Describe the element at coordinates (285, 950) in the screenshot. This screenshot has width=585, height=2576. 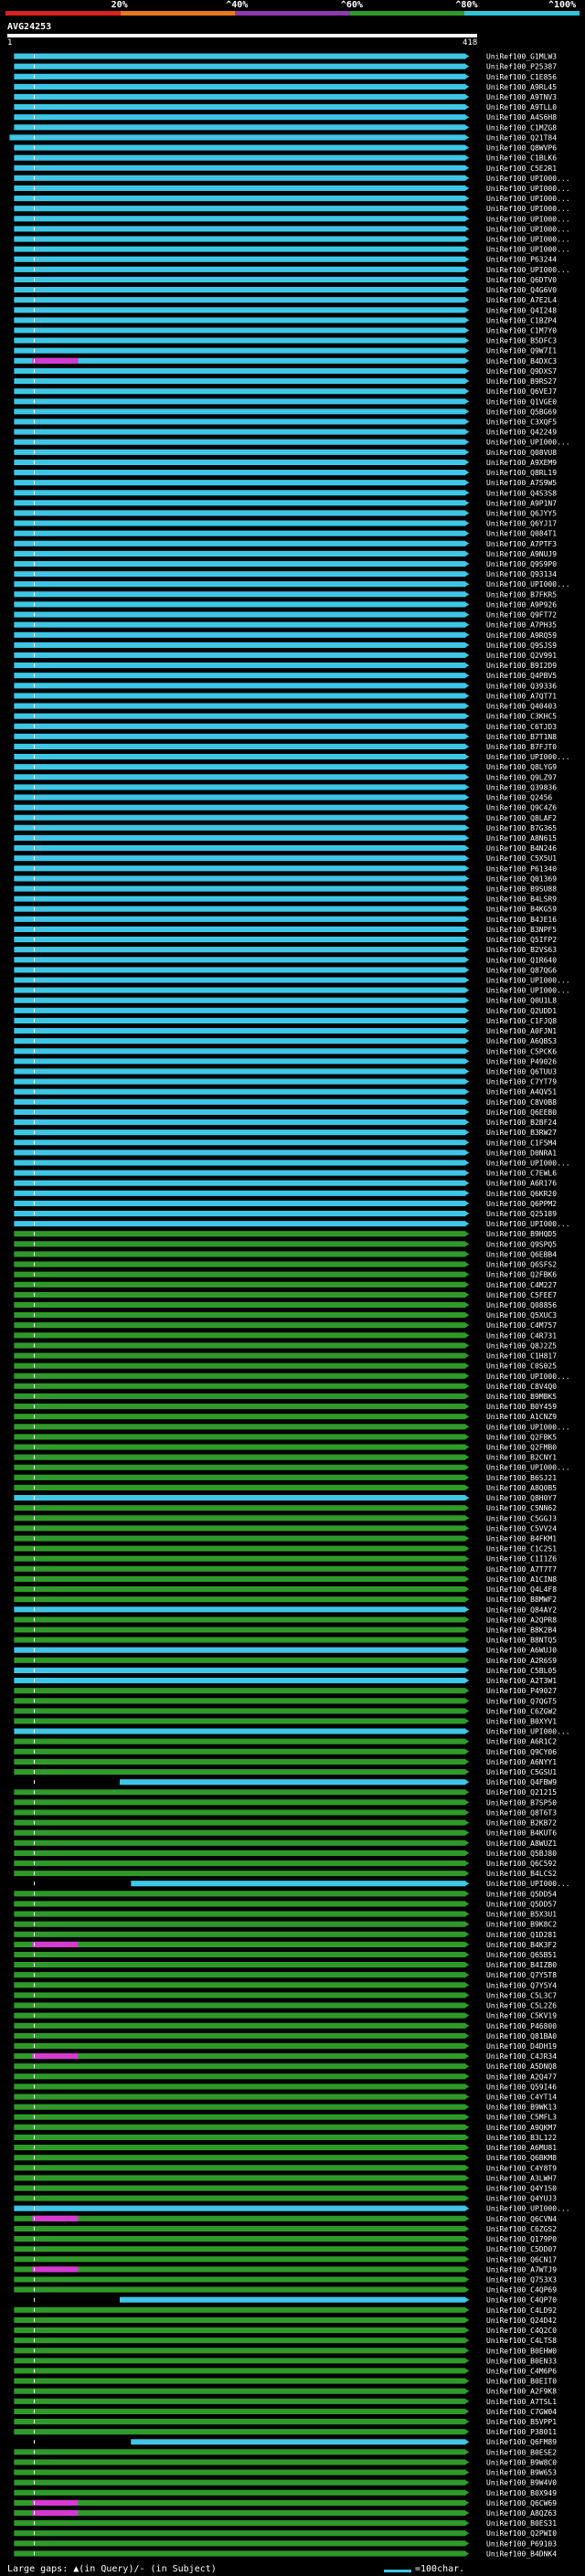
I see `hit-row: UniRef100_B2VS63` at that location.